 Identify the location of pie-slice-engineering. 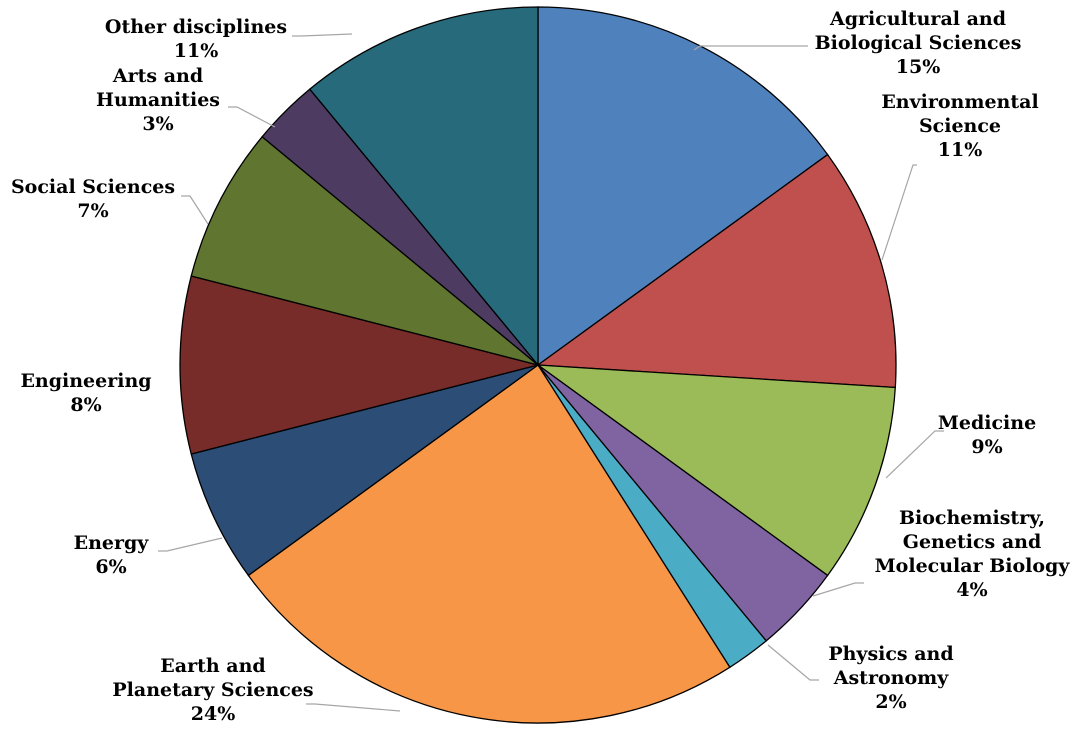
(359, 365).